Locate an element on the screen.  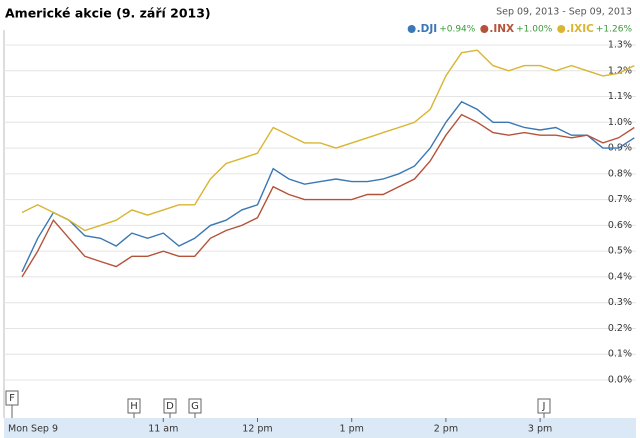
legend-name: .IXIC is located at coordinates (580, 29).